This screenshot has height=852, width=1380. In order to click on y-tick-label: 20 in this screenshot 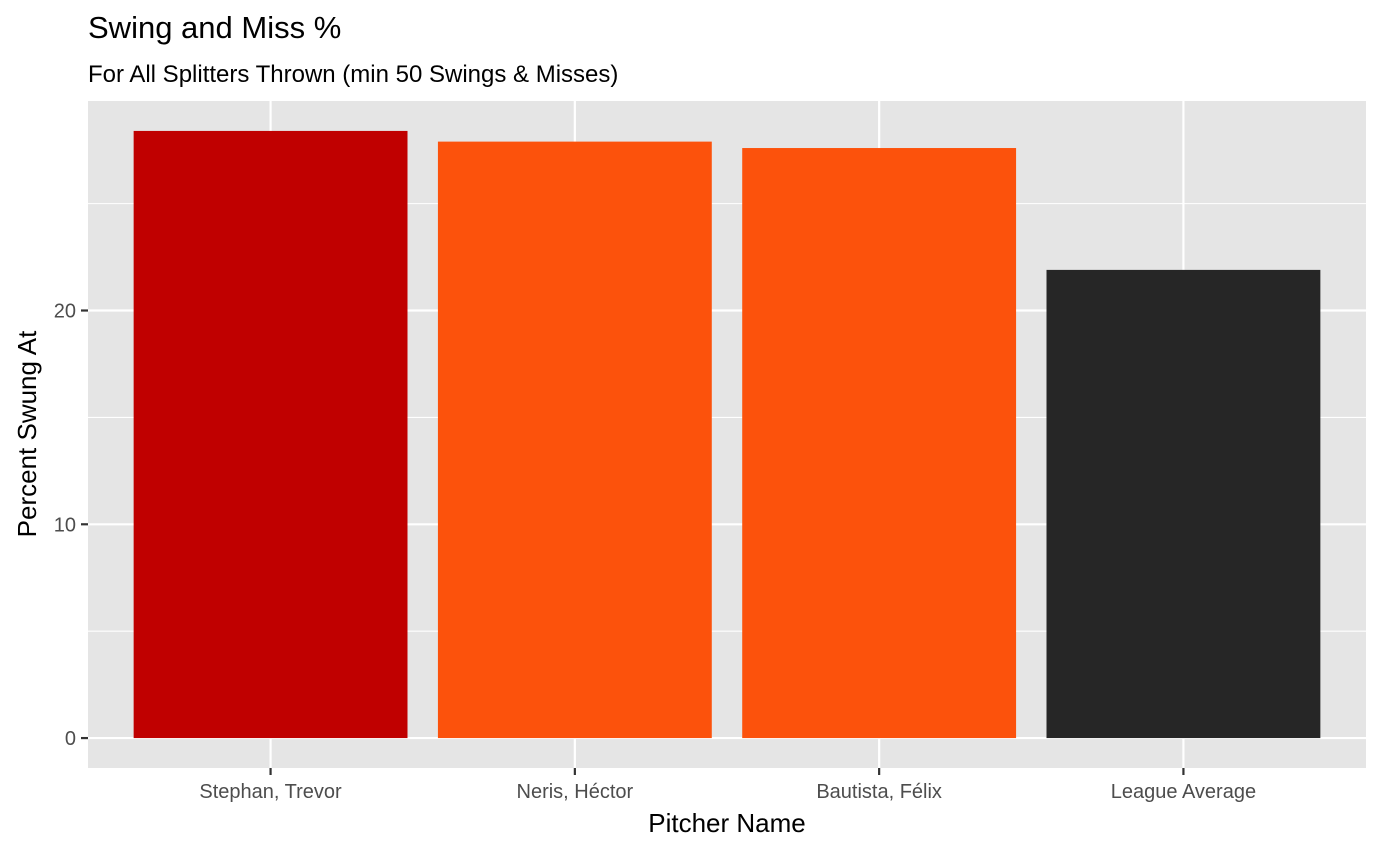, I will do `click(65, 312)`.